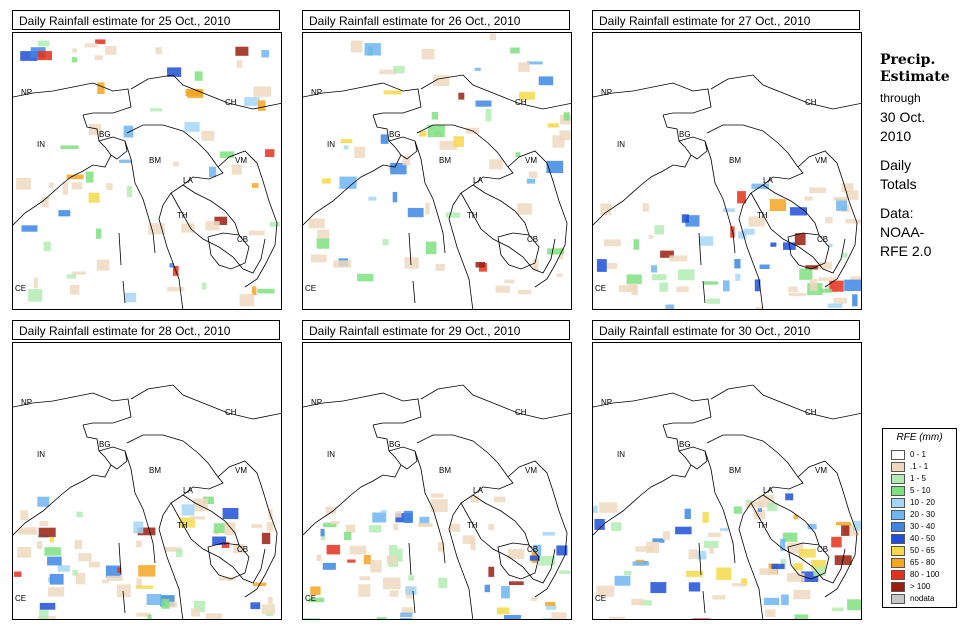  Describe the element at coordinates (898, 491) in the screenshot. I see `legend-swatch` at that location.